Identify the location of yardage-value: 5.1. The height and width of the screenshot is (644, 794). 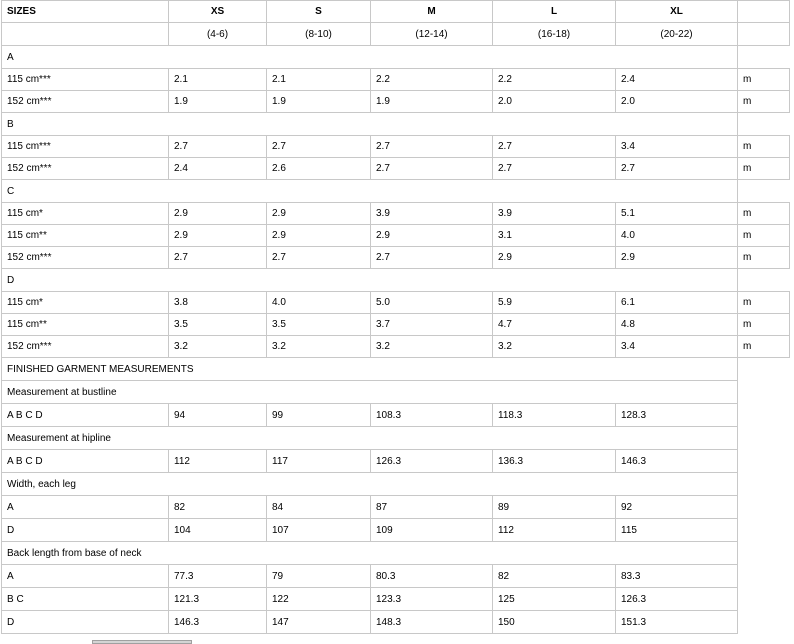
(676, 213).